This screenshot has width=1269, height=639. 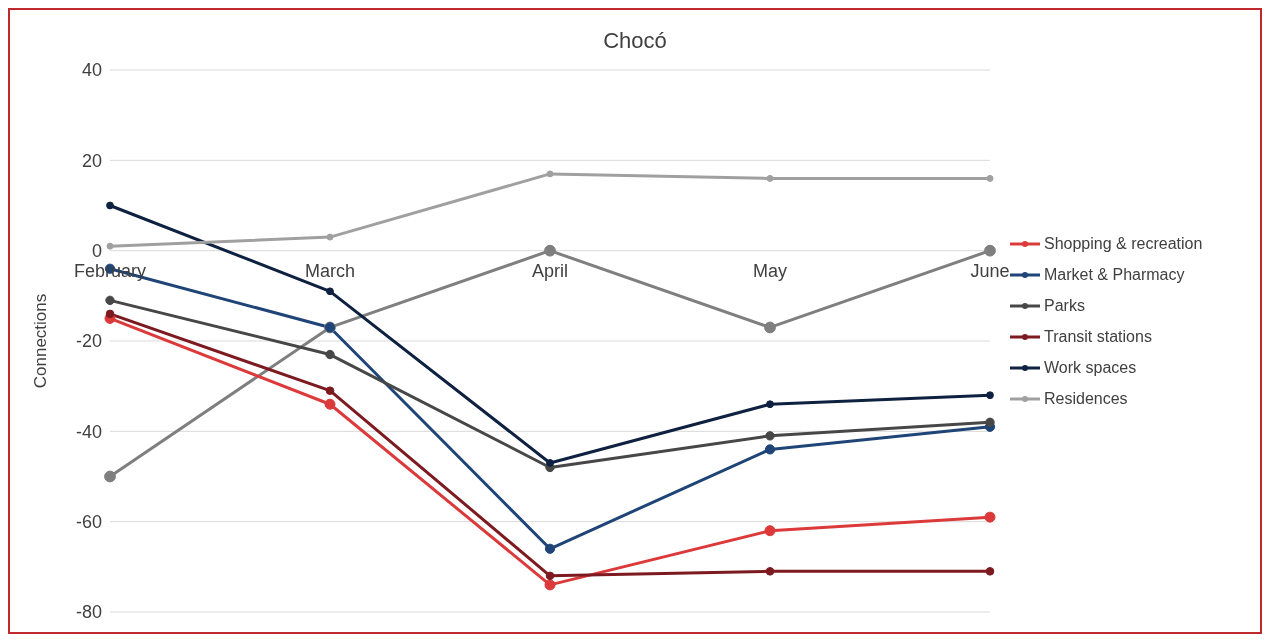 What do you see at coordinates (88, 341) in the screenshot?
I see `y-tick-label: -20` at bounding box center [88, 341].